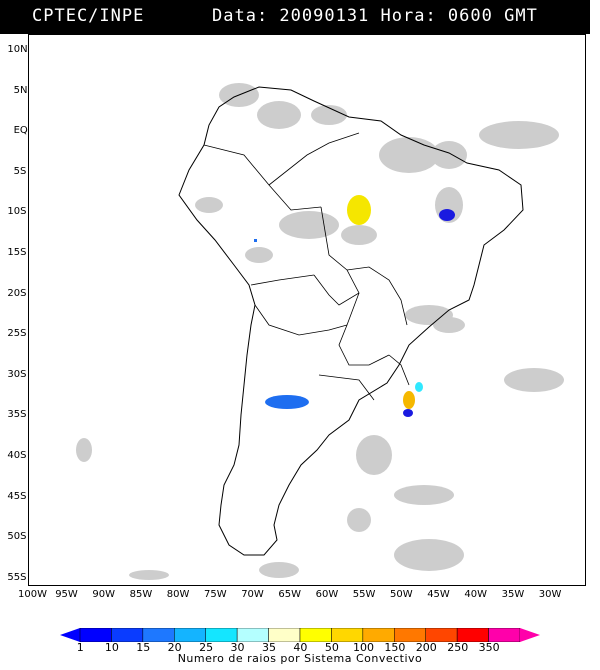  I want to click on lat-label: 25S, so click(17, 334).